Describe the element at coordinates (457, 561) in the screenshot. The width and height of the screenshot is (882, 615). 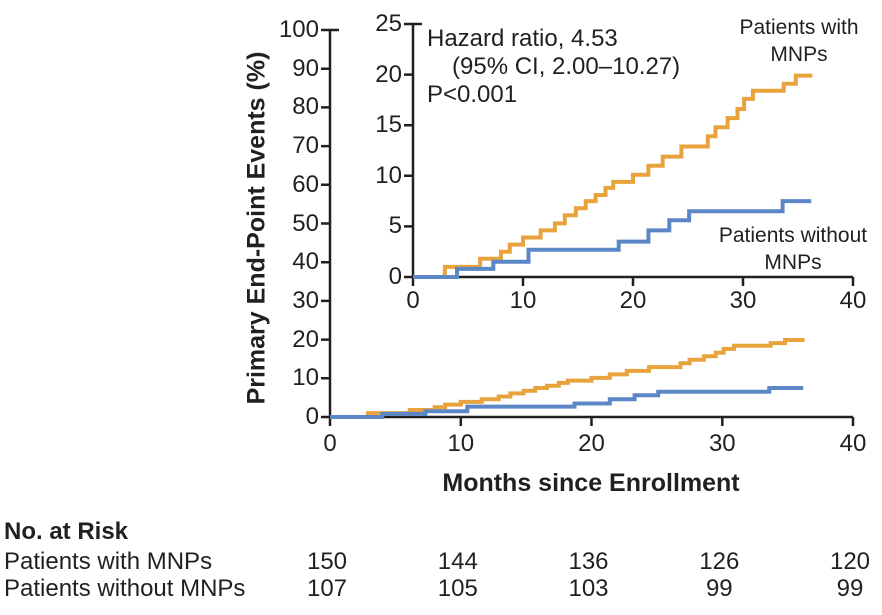
I see `risk-value: 144` at that location.